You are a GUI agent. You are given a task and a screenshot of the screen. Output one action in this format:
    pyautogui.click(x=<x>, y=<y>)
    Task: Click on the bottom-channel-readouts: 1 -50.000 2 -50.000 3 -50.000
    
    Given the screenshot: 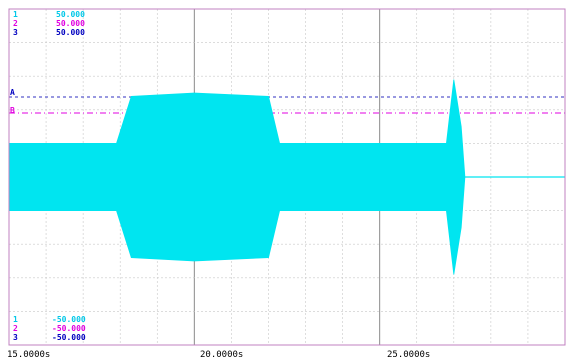 What is the action you would take?
    pyautogui.click(x=49, y=328)
    